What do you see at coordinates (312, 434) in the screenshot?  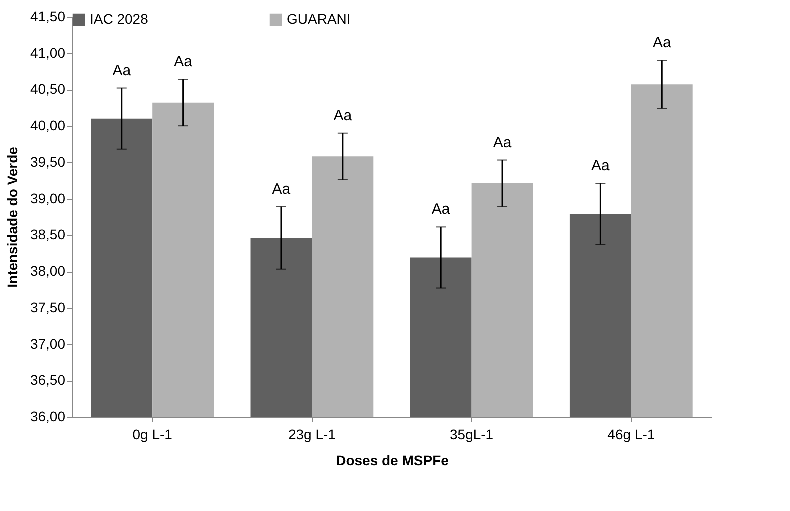 I see `x-tick-label: 23g L-1` at bounding box center [312, 434].